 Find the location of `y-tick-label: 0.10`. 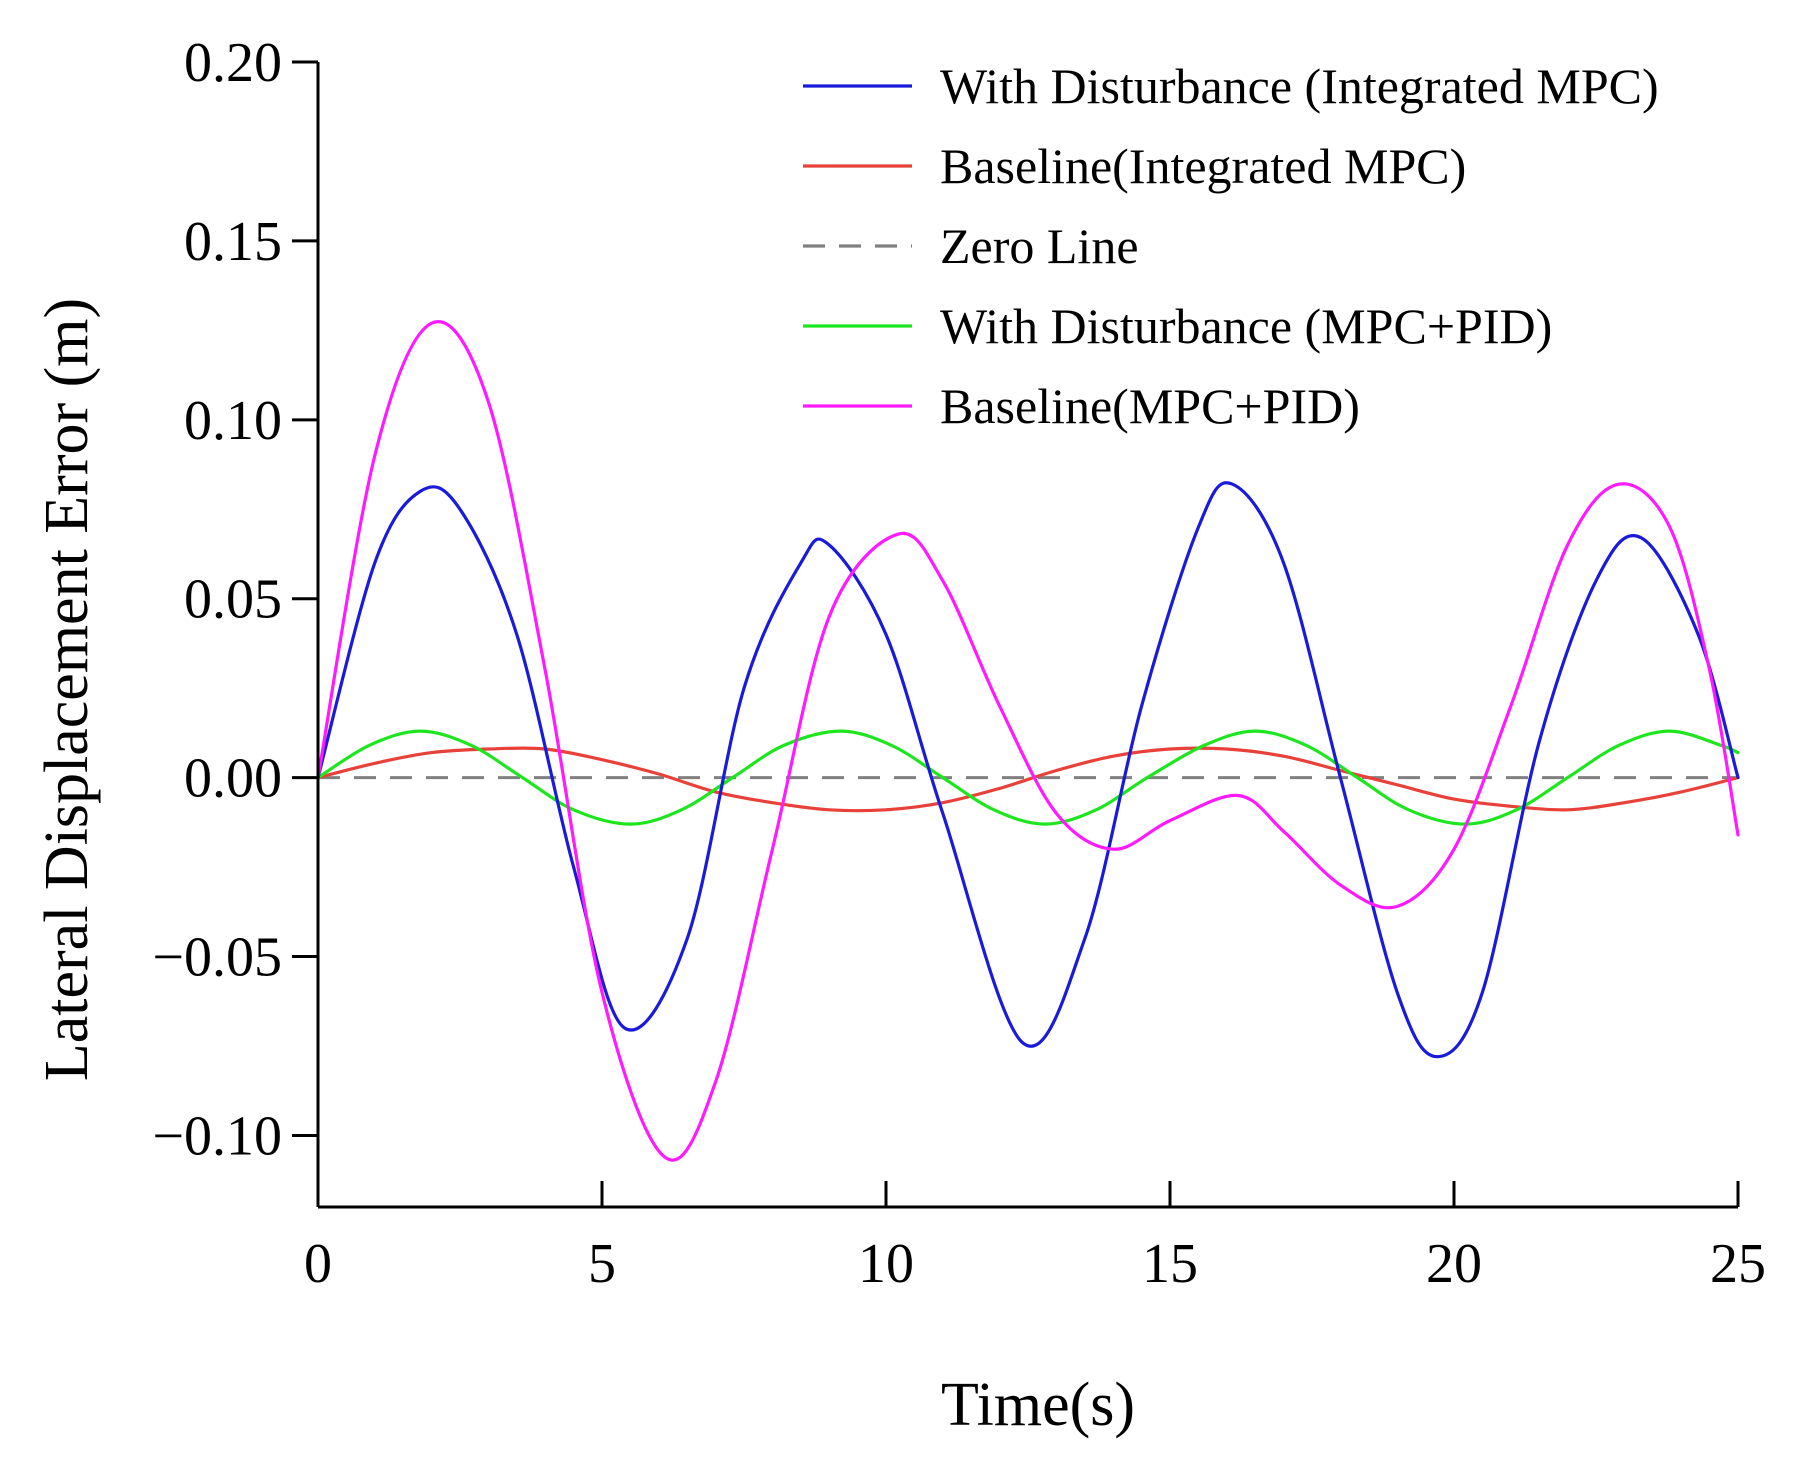

y-tick-label: 0.10 is located at coordinates (233, 421).